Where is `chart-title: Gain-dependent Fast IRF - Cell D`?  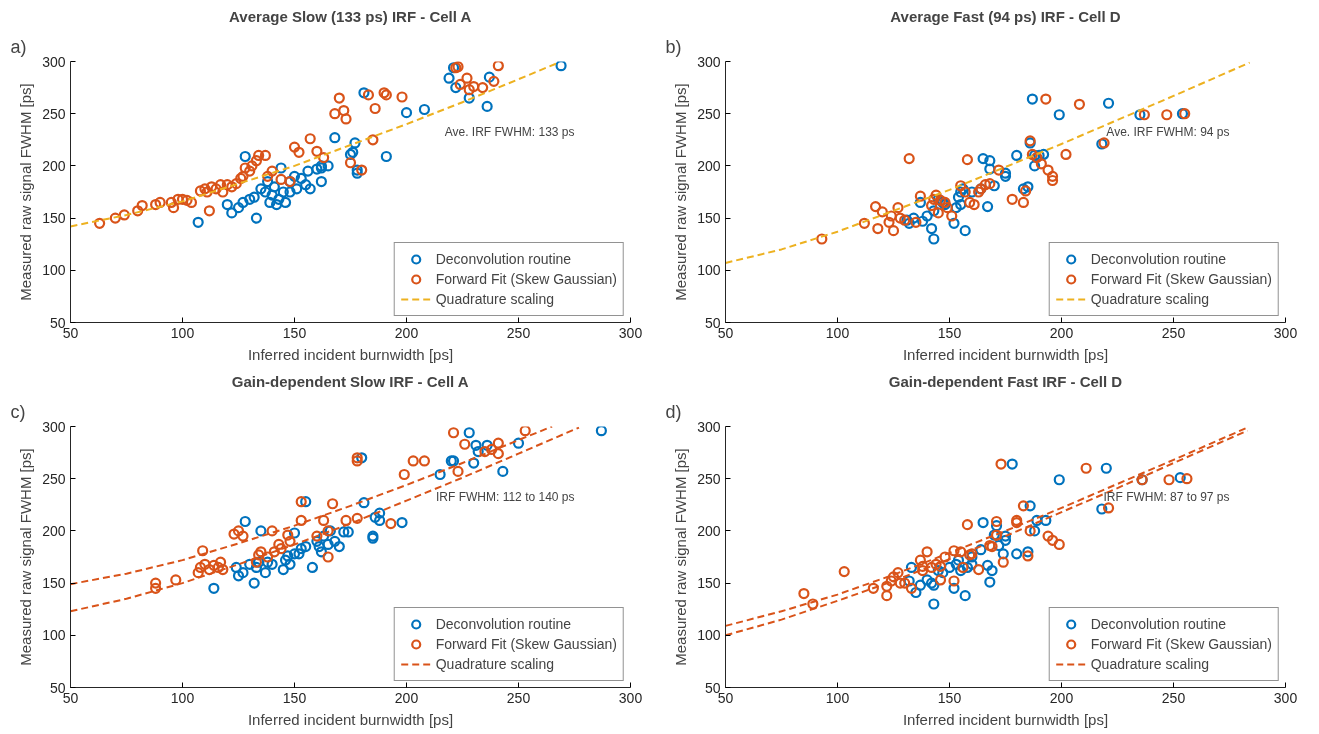
chart-title: Gain-dependent Fast IRF - Cell D is located at coordinates (1005, 381).